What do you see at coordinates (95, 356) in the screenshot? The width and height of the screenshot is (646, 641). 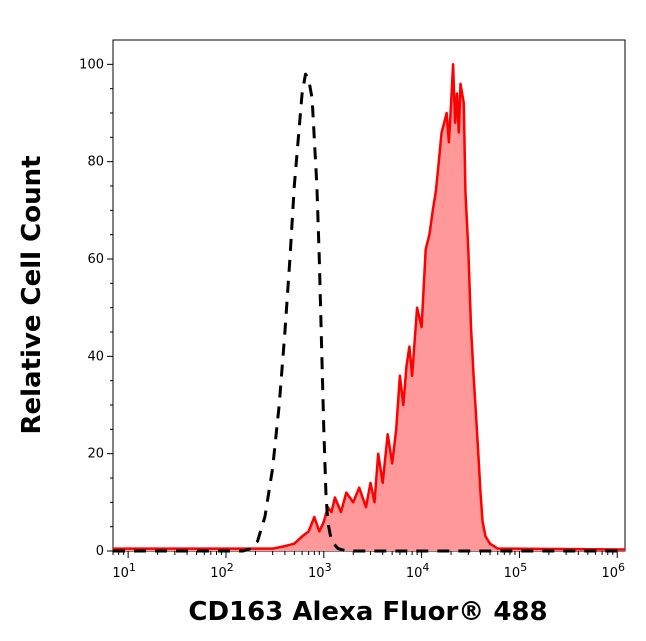 I see `y-tick-label: 40` at bounding box center [95, 356].